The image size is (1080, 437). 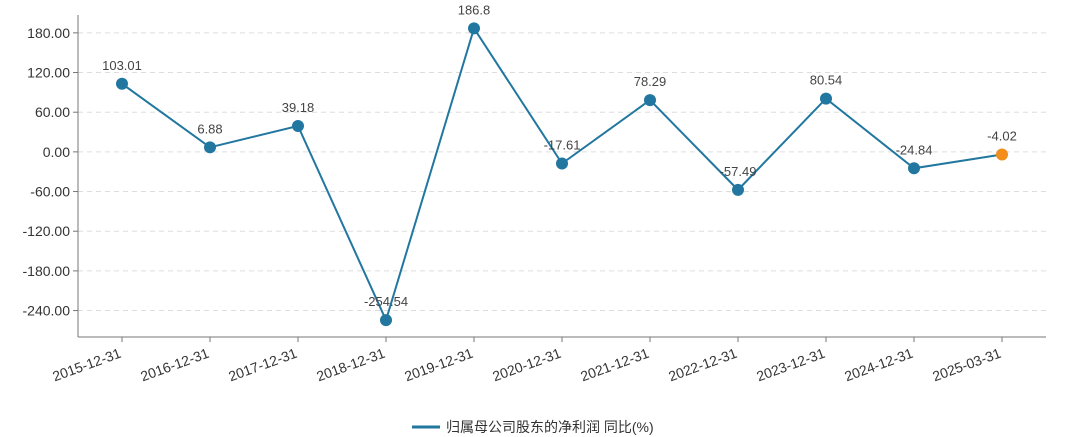 What do you see at coordinates (209, 128) in the screenshot?
I see `data-label: 6.88` at bounding box center [209, 128].